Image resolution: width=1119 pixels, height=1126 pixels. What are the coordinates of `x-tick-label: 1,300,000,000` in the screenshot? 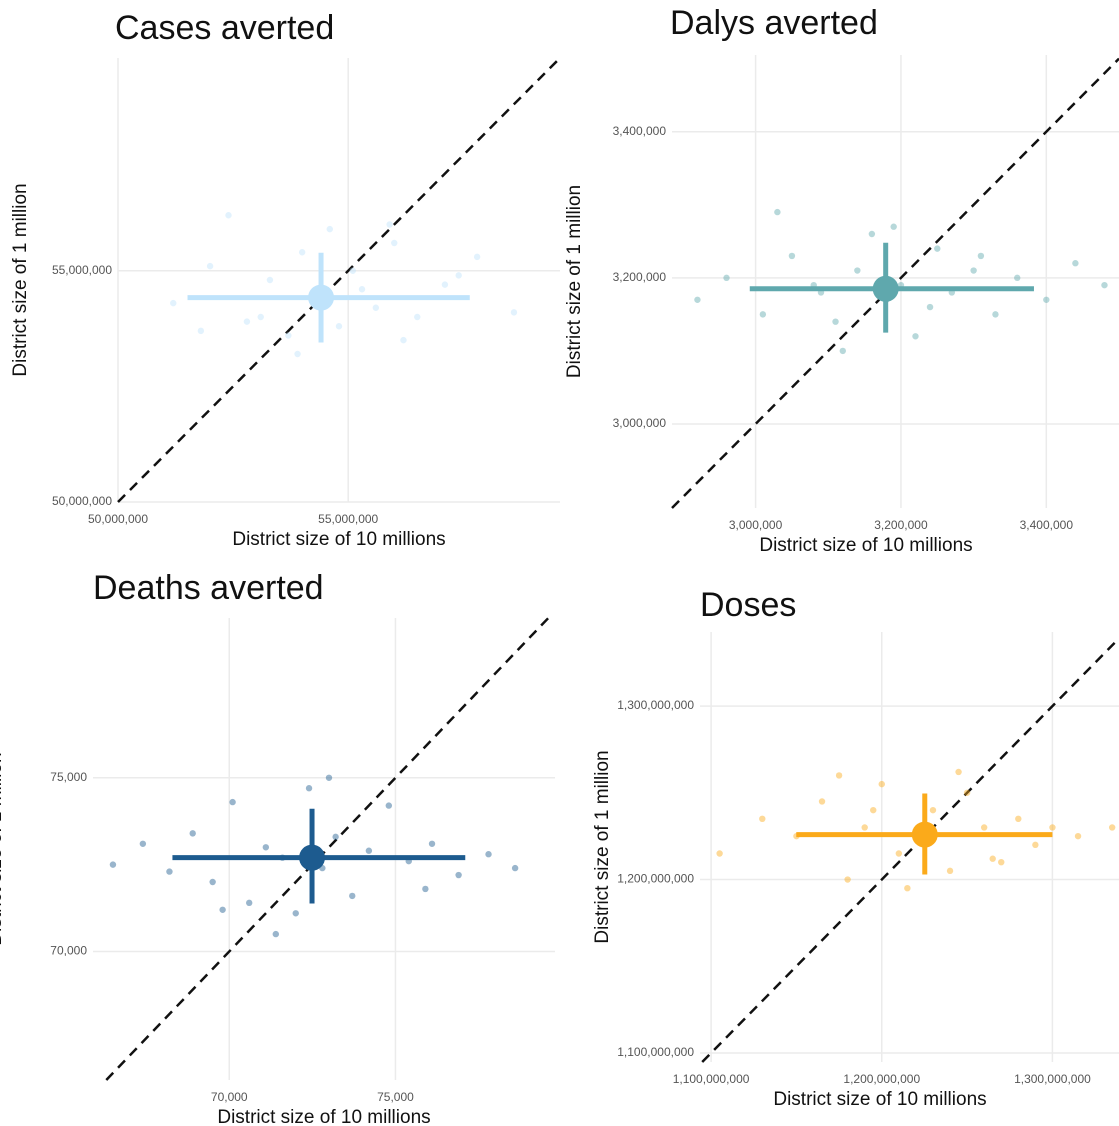 It's located at (1052, 1079).